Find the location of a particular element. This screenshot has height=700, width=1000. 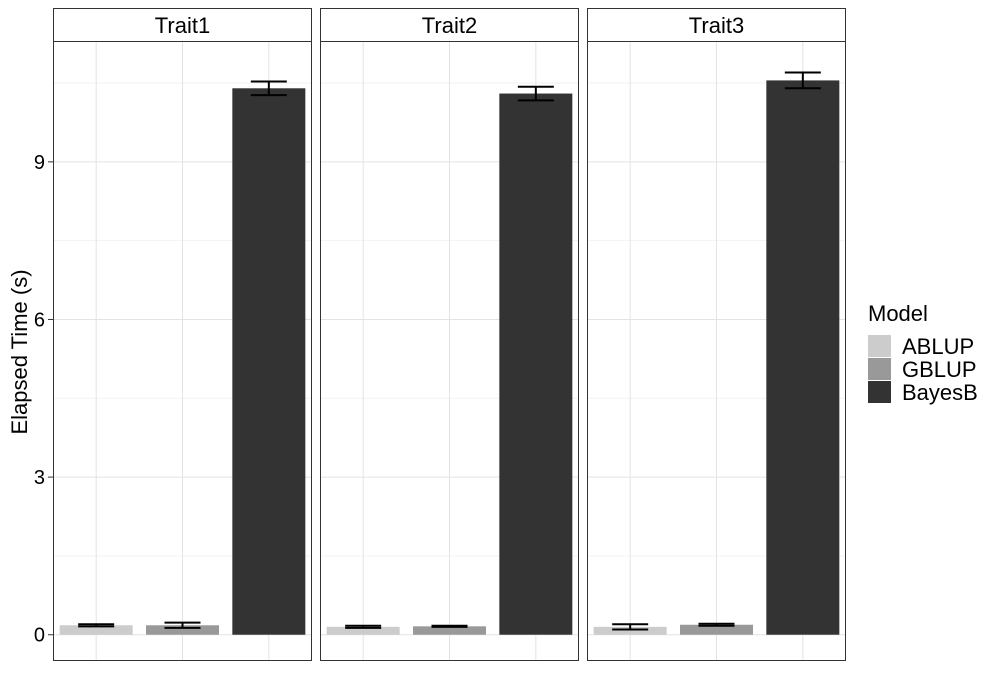

y-axis-title: Elapsed Time (s) is located at coordinates (19, 351).